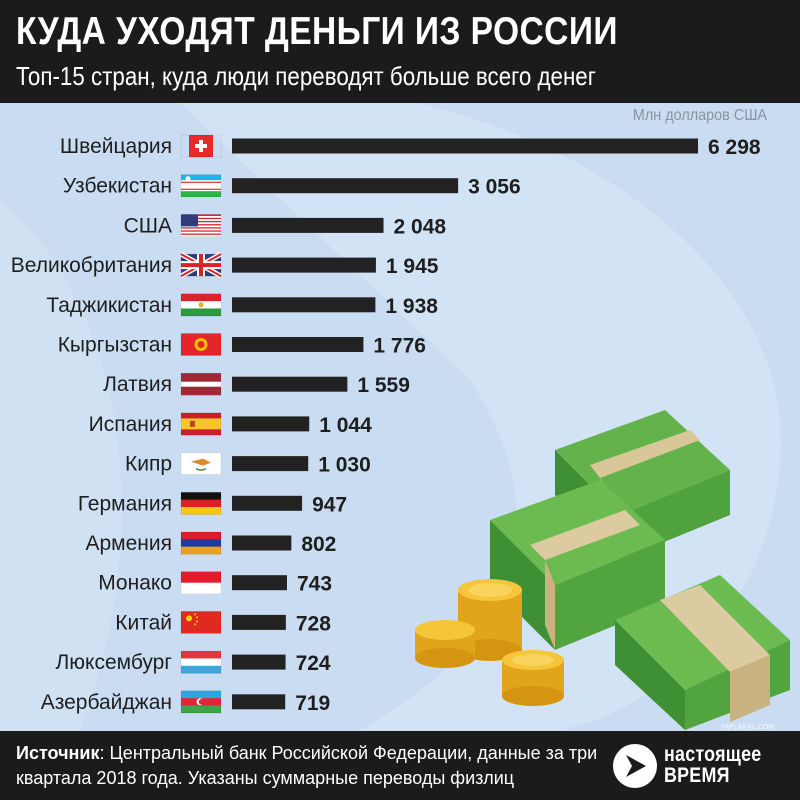 The image size is (800, 800). I want to click on brand-logo: настоящее время, so click(702, 766).